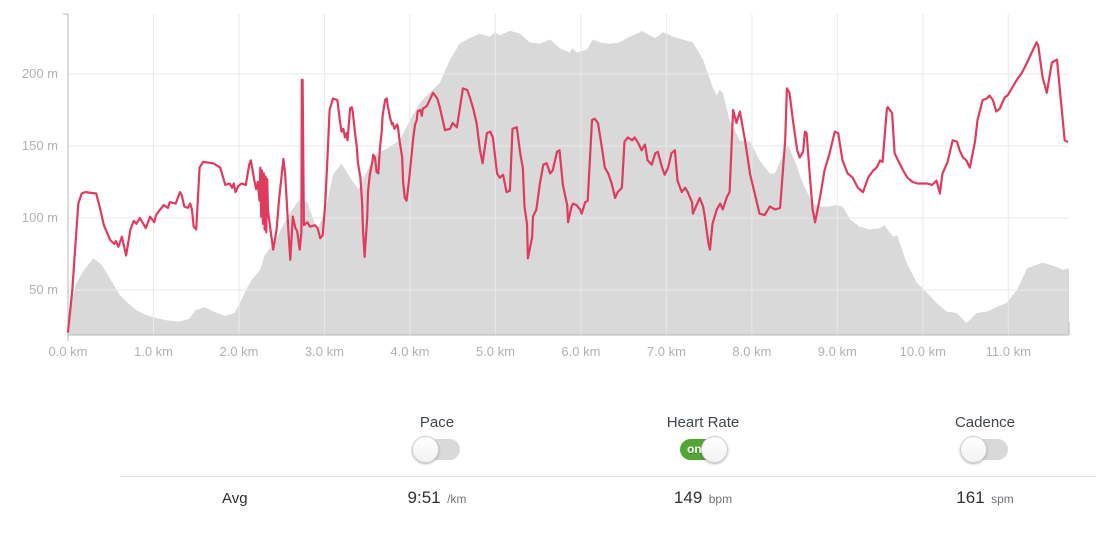 The image size is (1113, 541). I want to click on x-axis-tick-label: 6.0 km, so click(580, 351).